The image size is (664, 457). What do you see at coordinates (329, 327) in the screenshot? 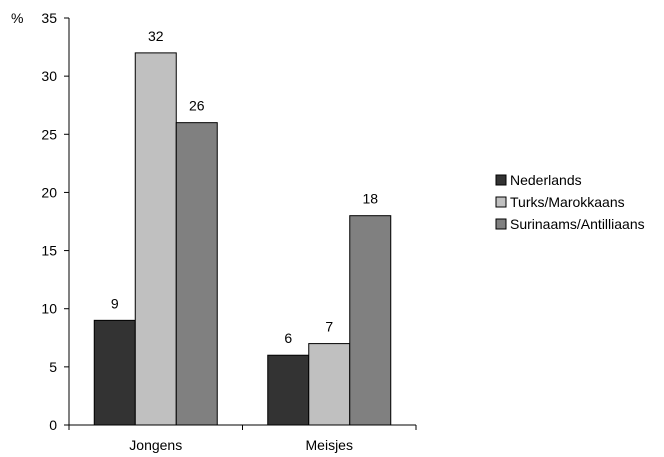
I see `data-label: 7` at bounding box center [329, 327].